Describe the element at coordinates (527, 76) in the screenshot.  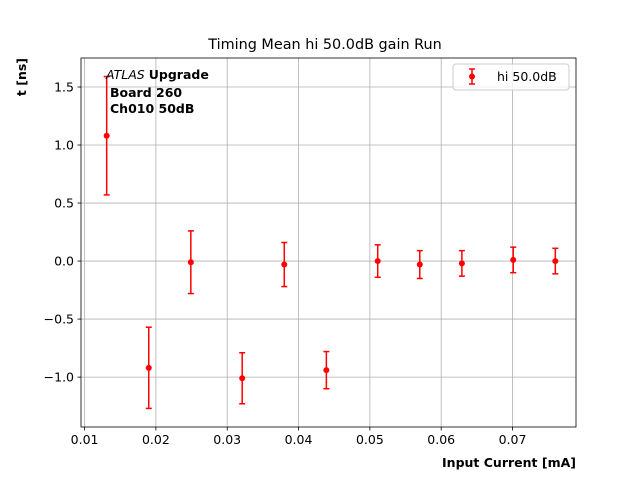
I see `legend-label: hi 50.0dB` at that location.